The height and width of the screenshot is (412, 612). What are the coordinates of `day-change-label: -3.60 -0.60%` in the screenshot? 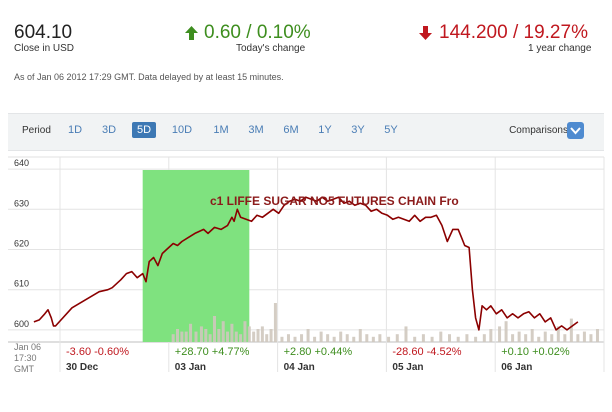 It's located at (97, 352).